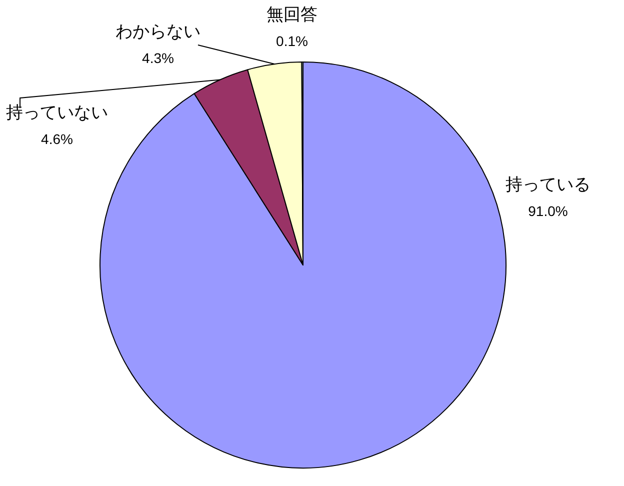 This screenshot has width=624, height=486. Describe the element at coordinates (158, 32) in the screenshot. I see `slice-label: わからない` at that location.